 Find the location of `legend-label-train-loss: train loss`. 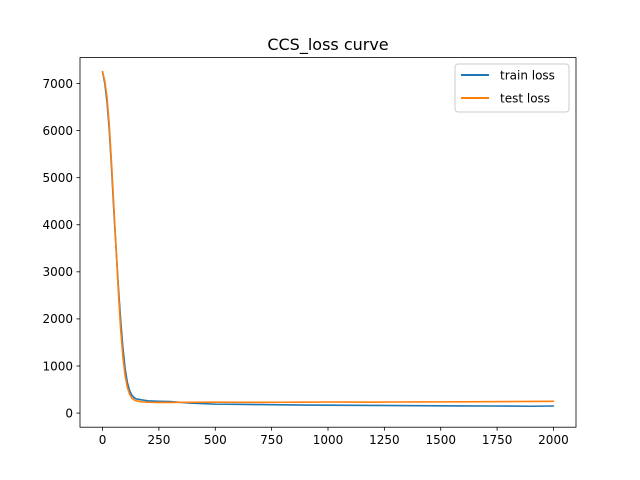

legend-label-train-loss: train loss is located at coordinates (527, 76).